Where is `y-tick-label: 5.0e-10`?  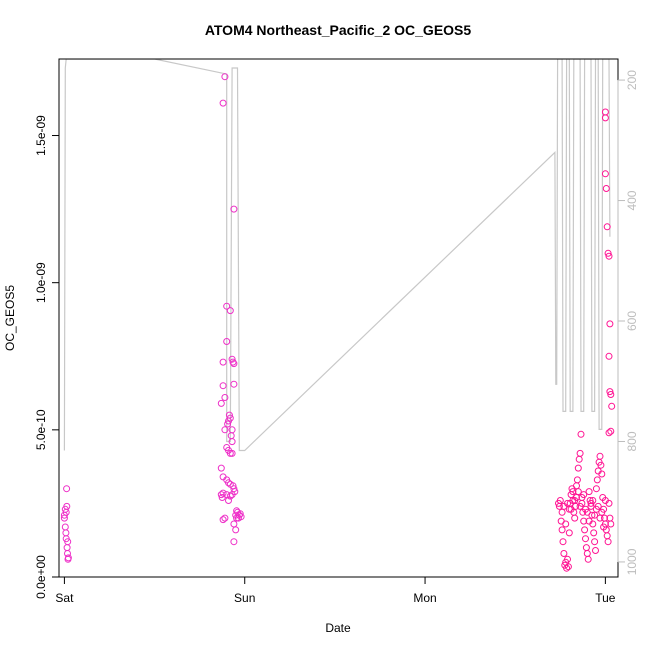
y-tick-label: 5.0e-10 is located at coordinates (41, 429).